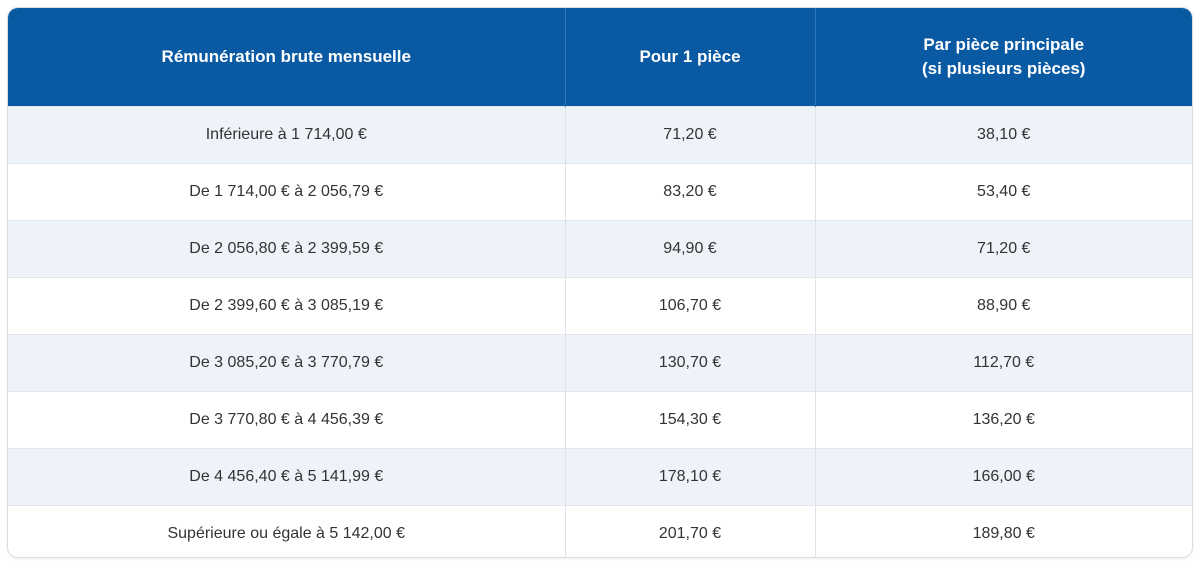  What do you see at coordinates (287, 477) in the screenshot?
I see `cell-remuneration: De 4 456,40 € à 5 141,99 €` at bounding box center [287, 477].